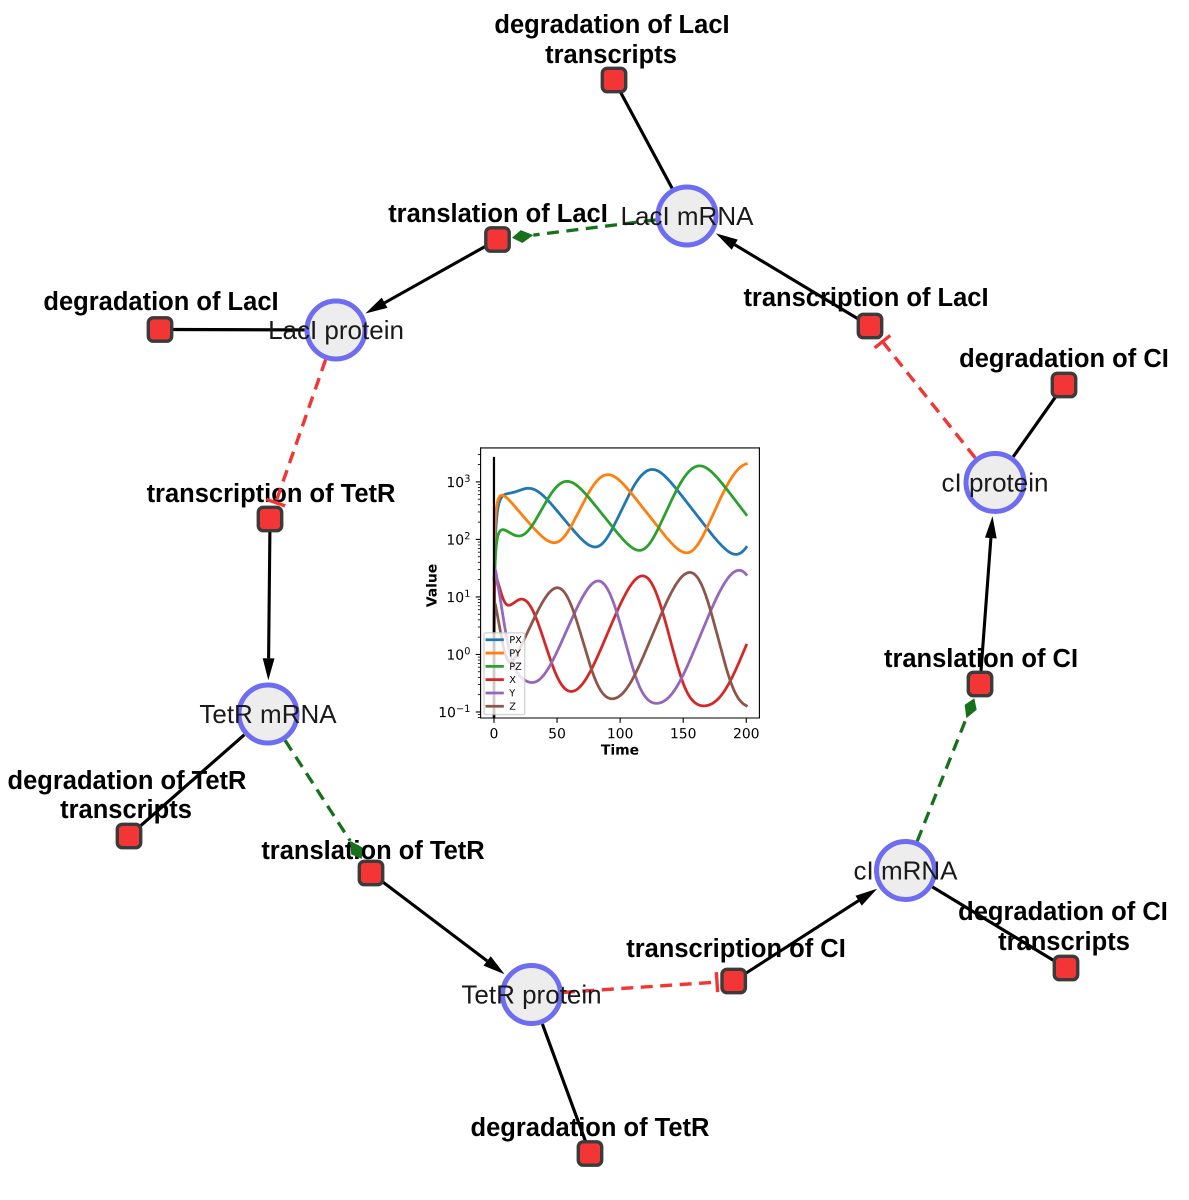 Image resolution: width=1189 pixels, height=1200 pixels. What do you see at coordinates (688, 216) in the screenshot?
I see `svg-text: LacI mRNA` at bounding box center [688, 216].